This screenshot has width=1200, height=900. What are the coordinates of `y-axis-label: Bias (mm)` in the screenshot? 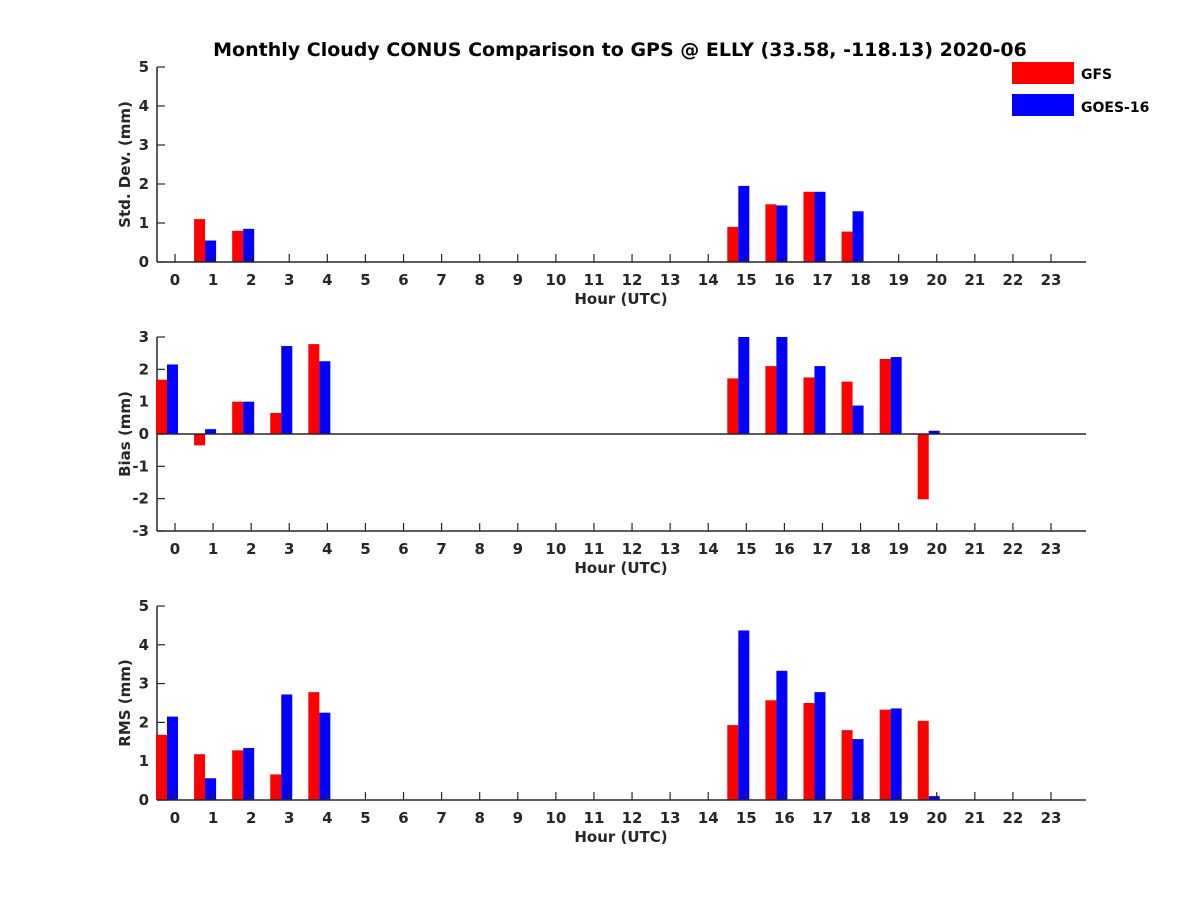 It's located at (125, 434).